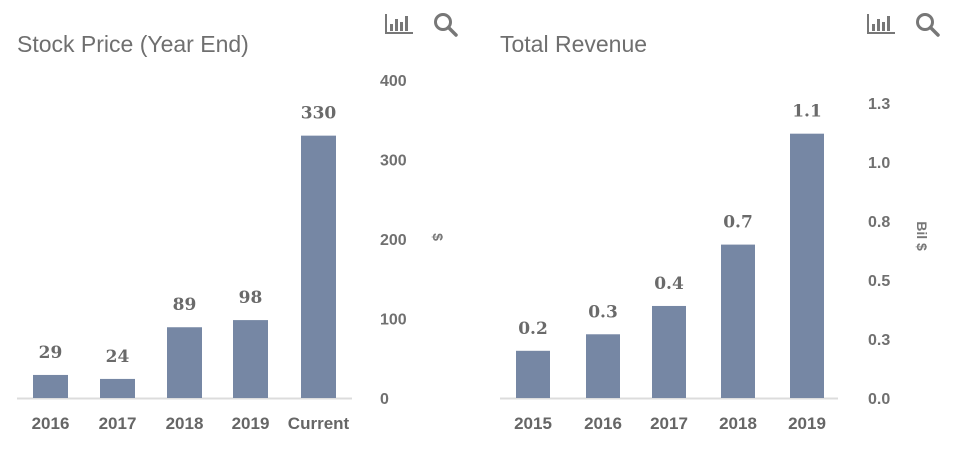 Image resolution: width=958 pixels, height=464 pixels. What do you see at coordinates (533, 329) in the screenshot?
I see `data-label: 0.2` at bounding box center [533, 329].